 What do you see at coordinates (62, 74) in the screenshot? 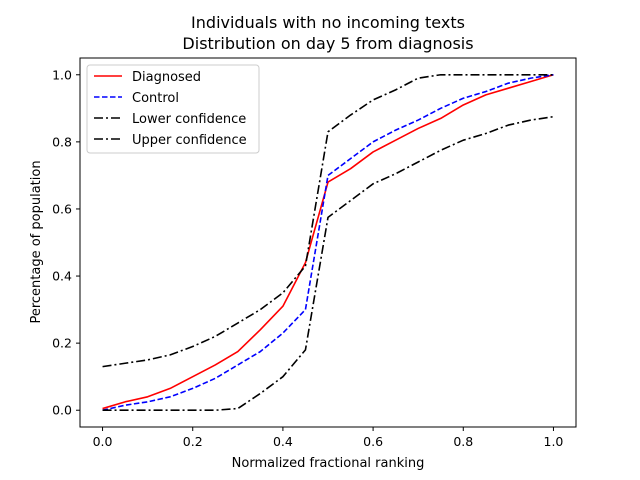
I see `y-tick-label: 1.0` at bounding box center [62, 74].